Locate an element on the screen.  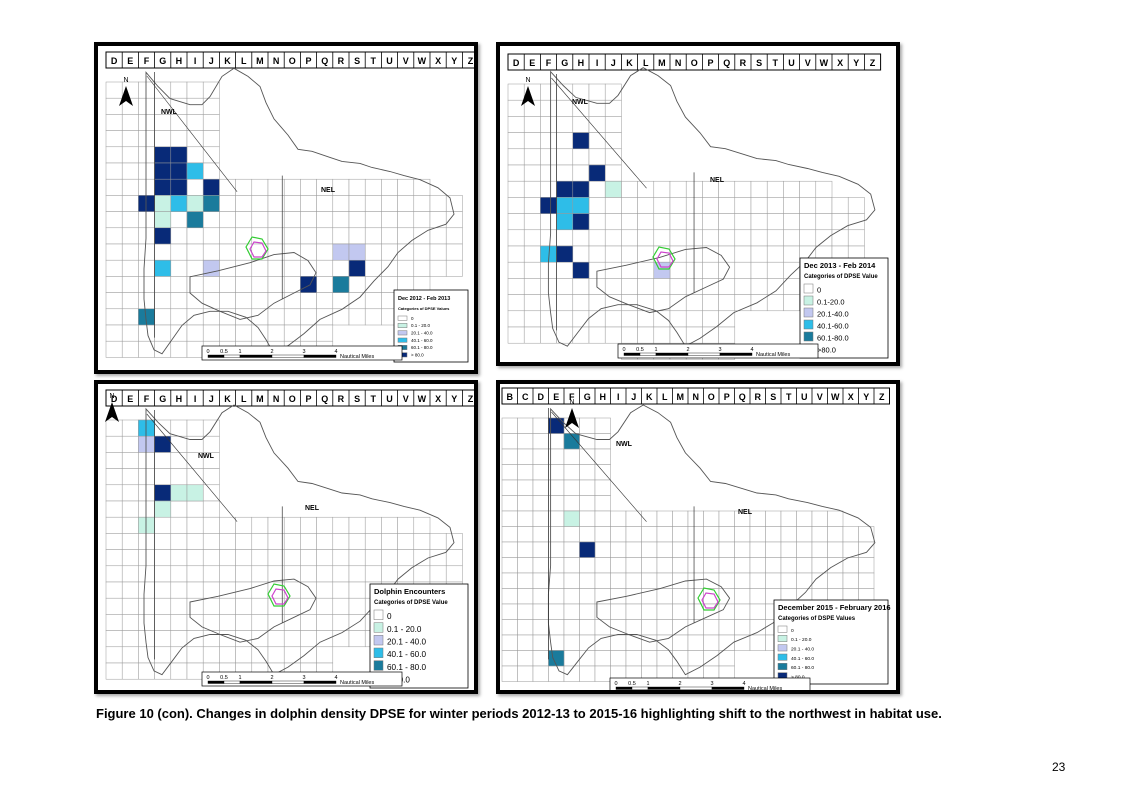
legend-swatch is located at coordinates (782, 638).